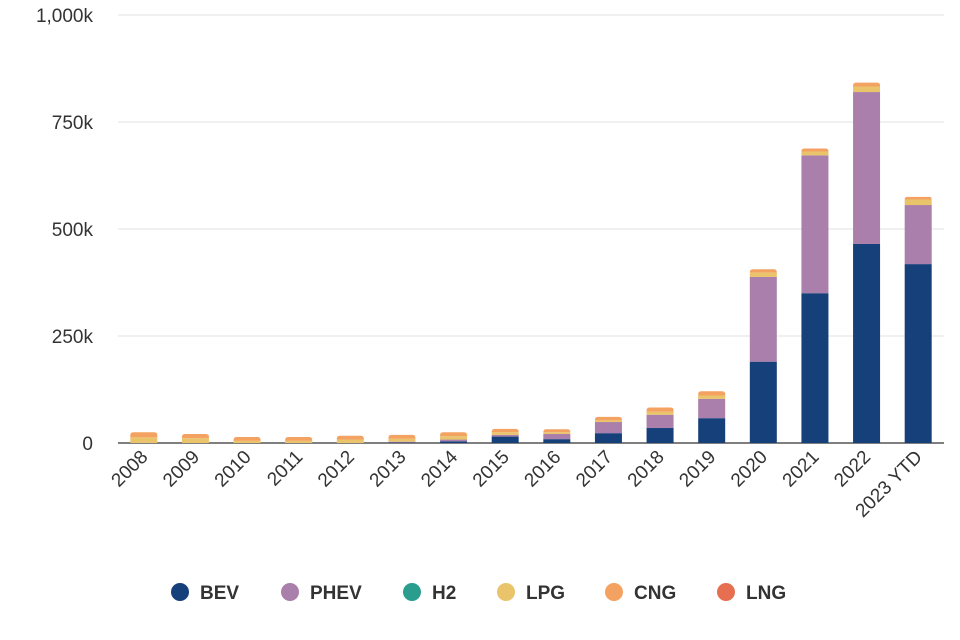  What do you see at coordinates (429, 593) in the screenshot?
I see `legend-item-h2: H2` at bounding box center [429, 593].